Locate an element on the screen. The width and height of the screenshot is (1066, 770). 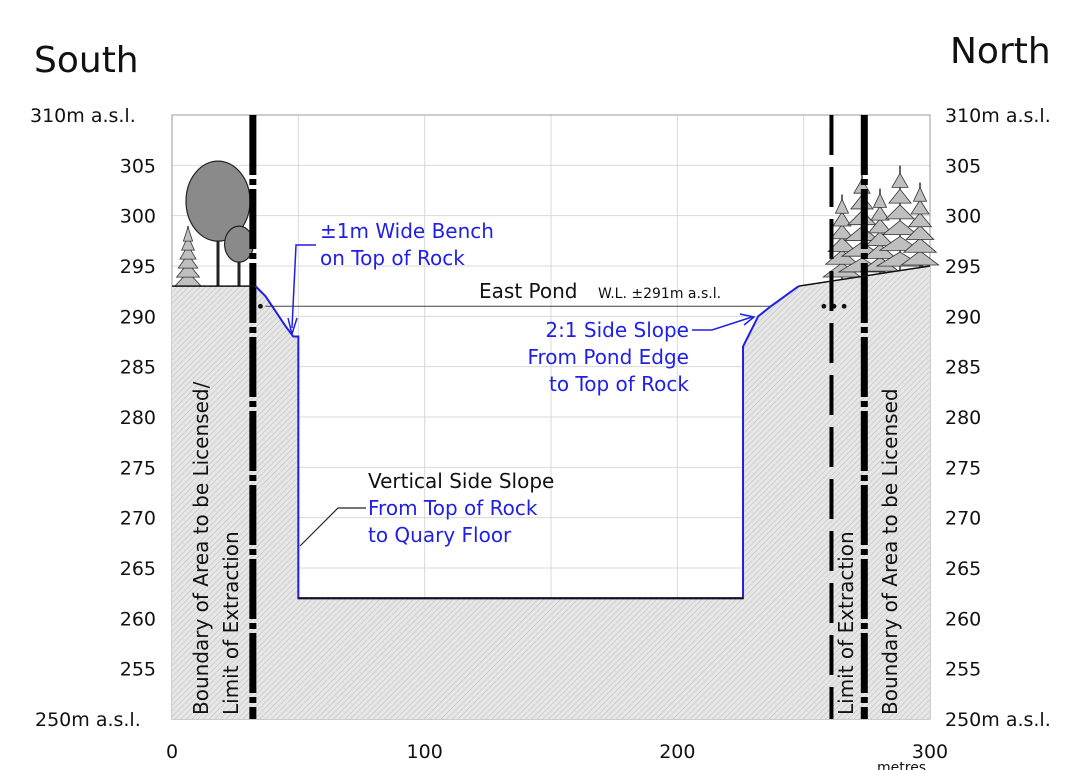
y-tick-label-left: 295 is located at coordinates (138, 267).